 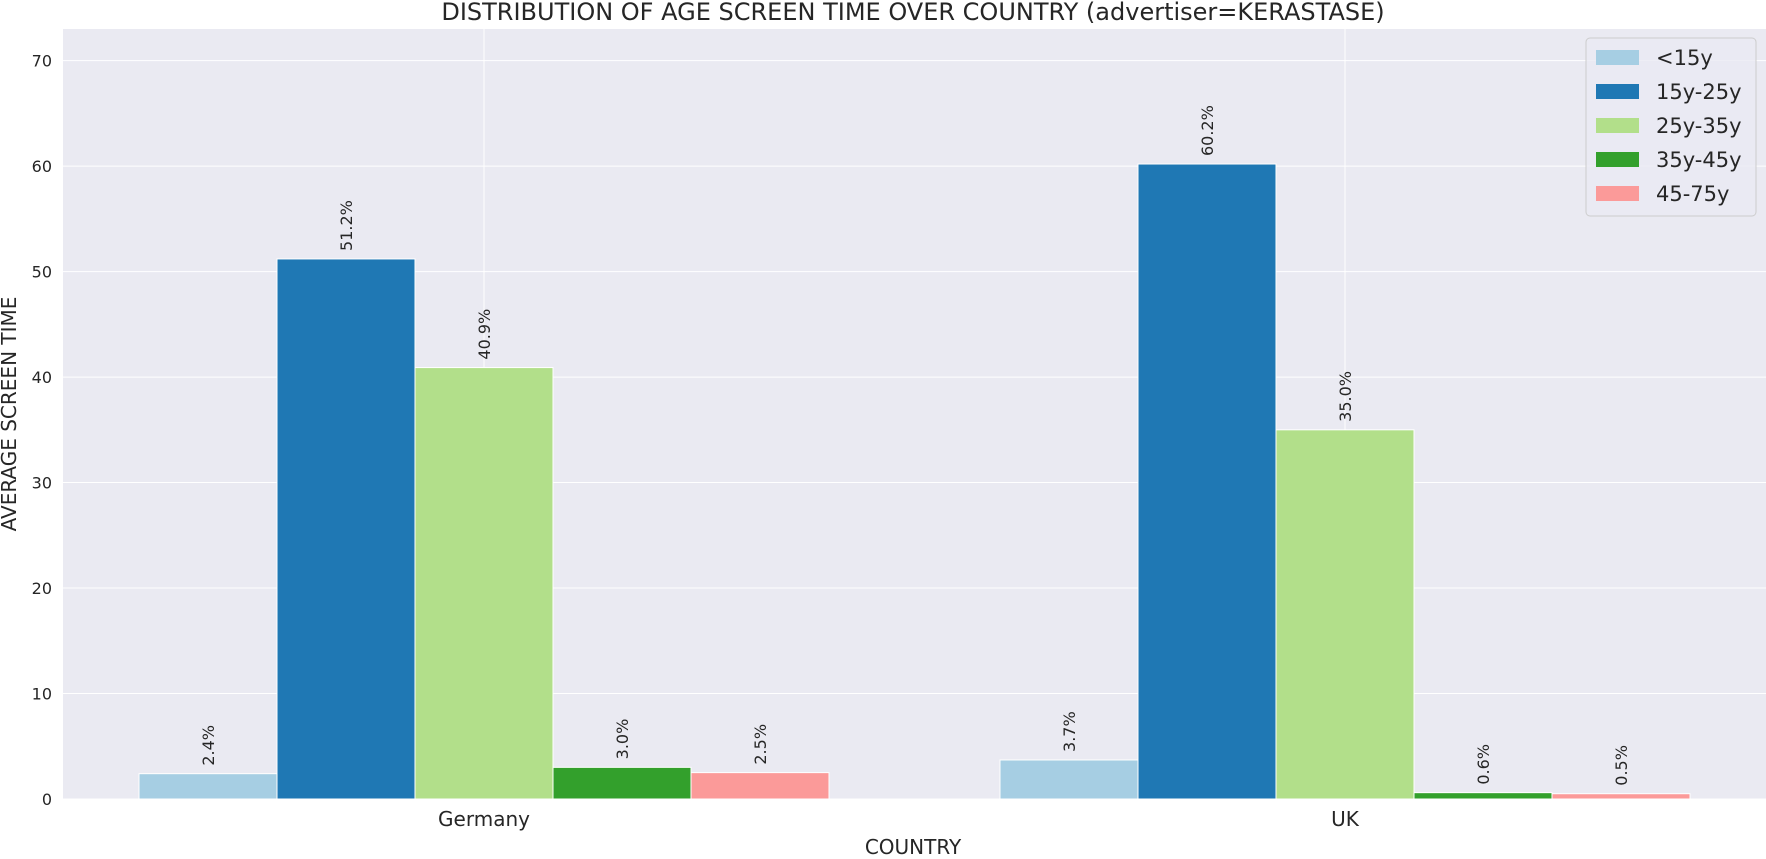 I want to click on y-tick-label-3: 30, so click(x=42, y=483).